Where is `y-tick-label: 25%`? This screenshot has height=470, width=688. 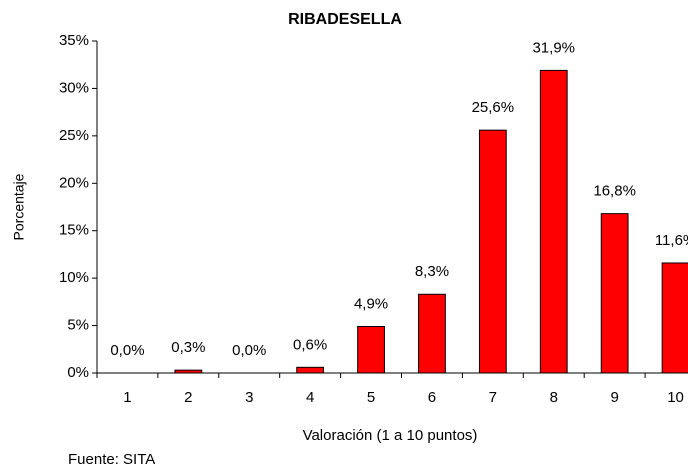
y-tick-label: 25% is located at coordinates (74, 135).